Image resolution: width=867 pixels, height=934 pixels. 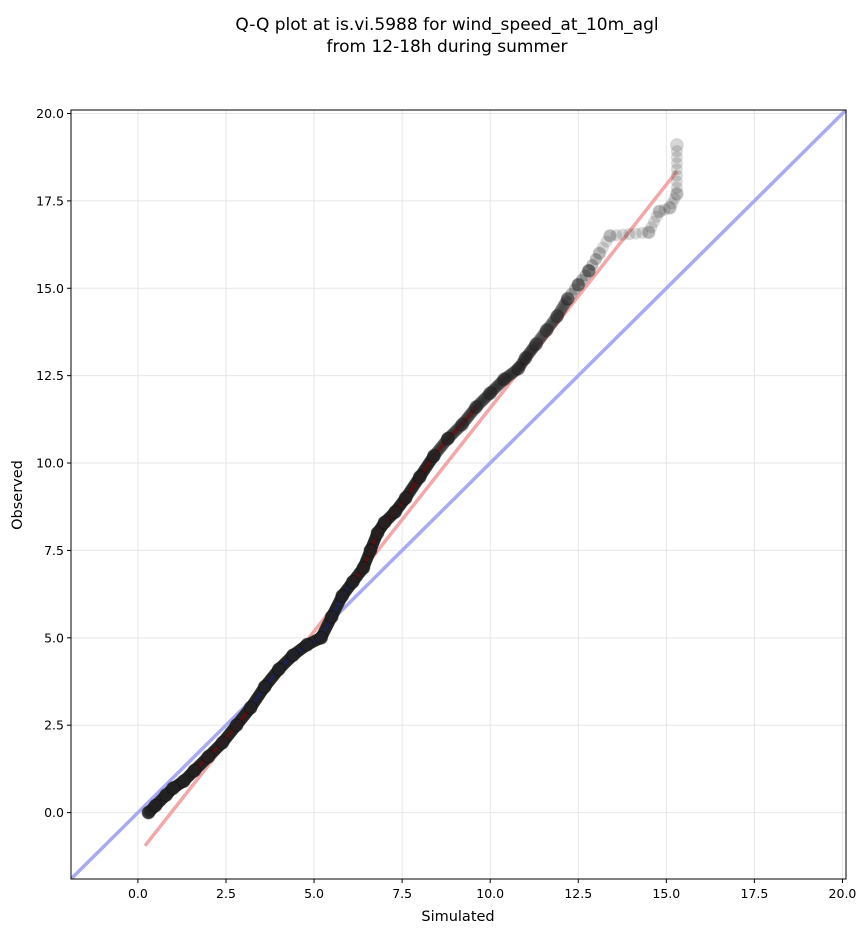 What do you see at coordinates (18, 495) in the screenshot?
I see `y-axis-label: Observed` at bounding box center [18, 495].